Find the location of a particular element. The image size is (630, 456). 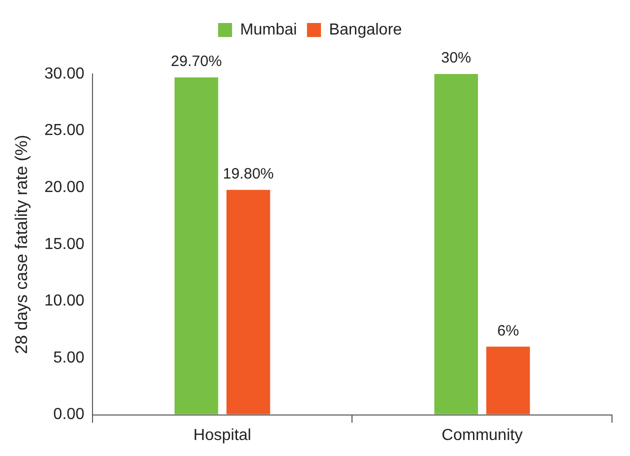

y-axis-title: 28 days case fatality rate (%) is located at coordinates (21, 244).